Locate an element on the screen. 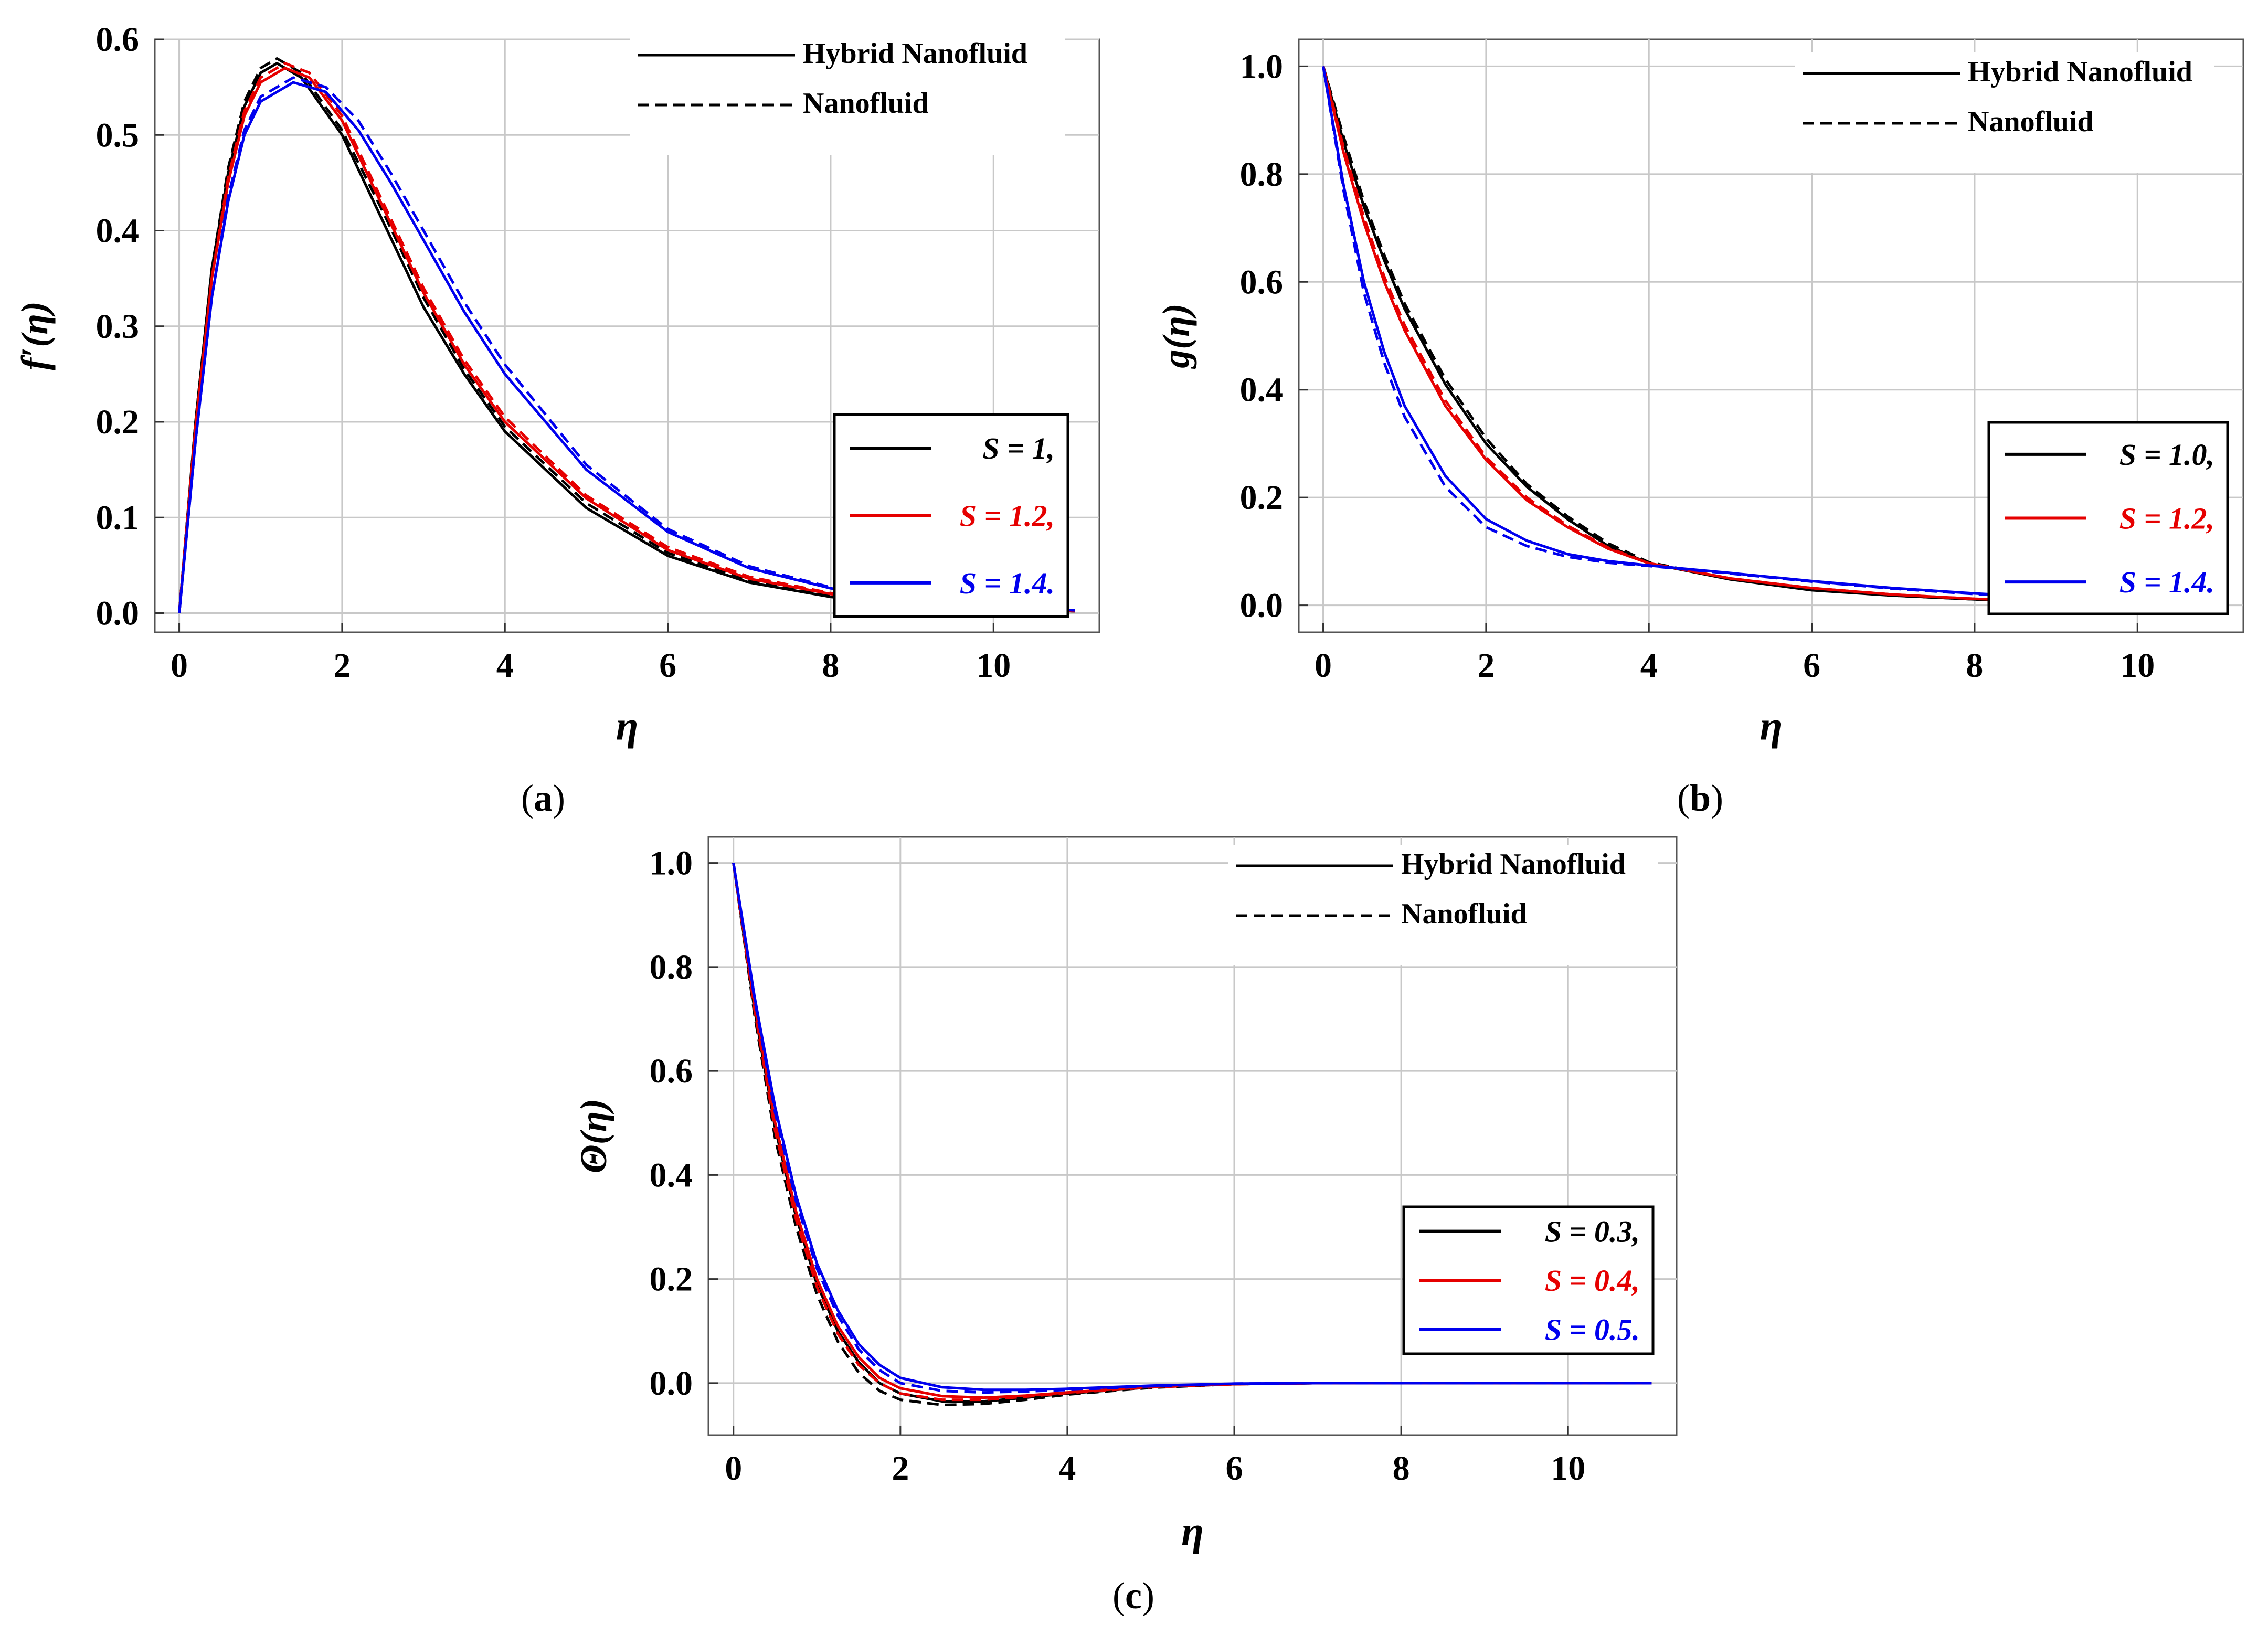  parameter-legend-label: S = 1, is located at coordinates (1019, 448).